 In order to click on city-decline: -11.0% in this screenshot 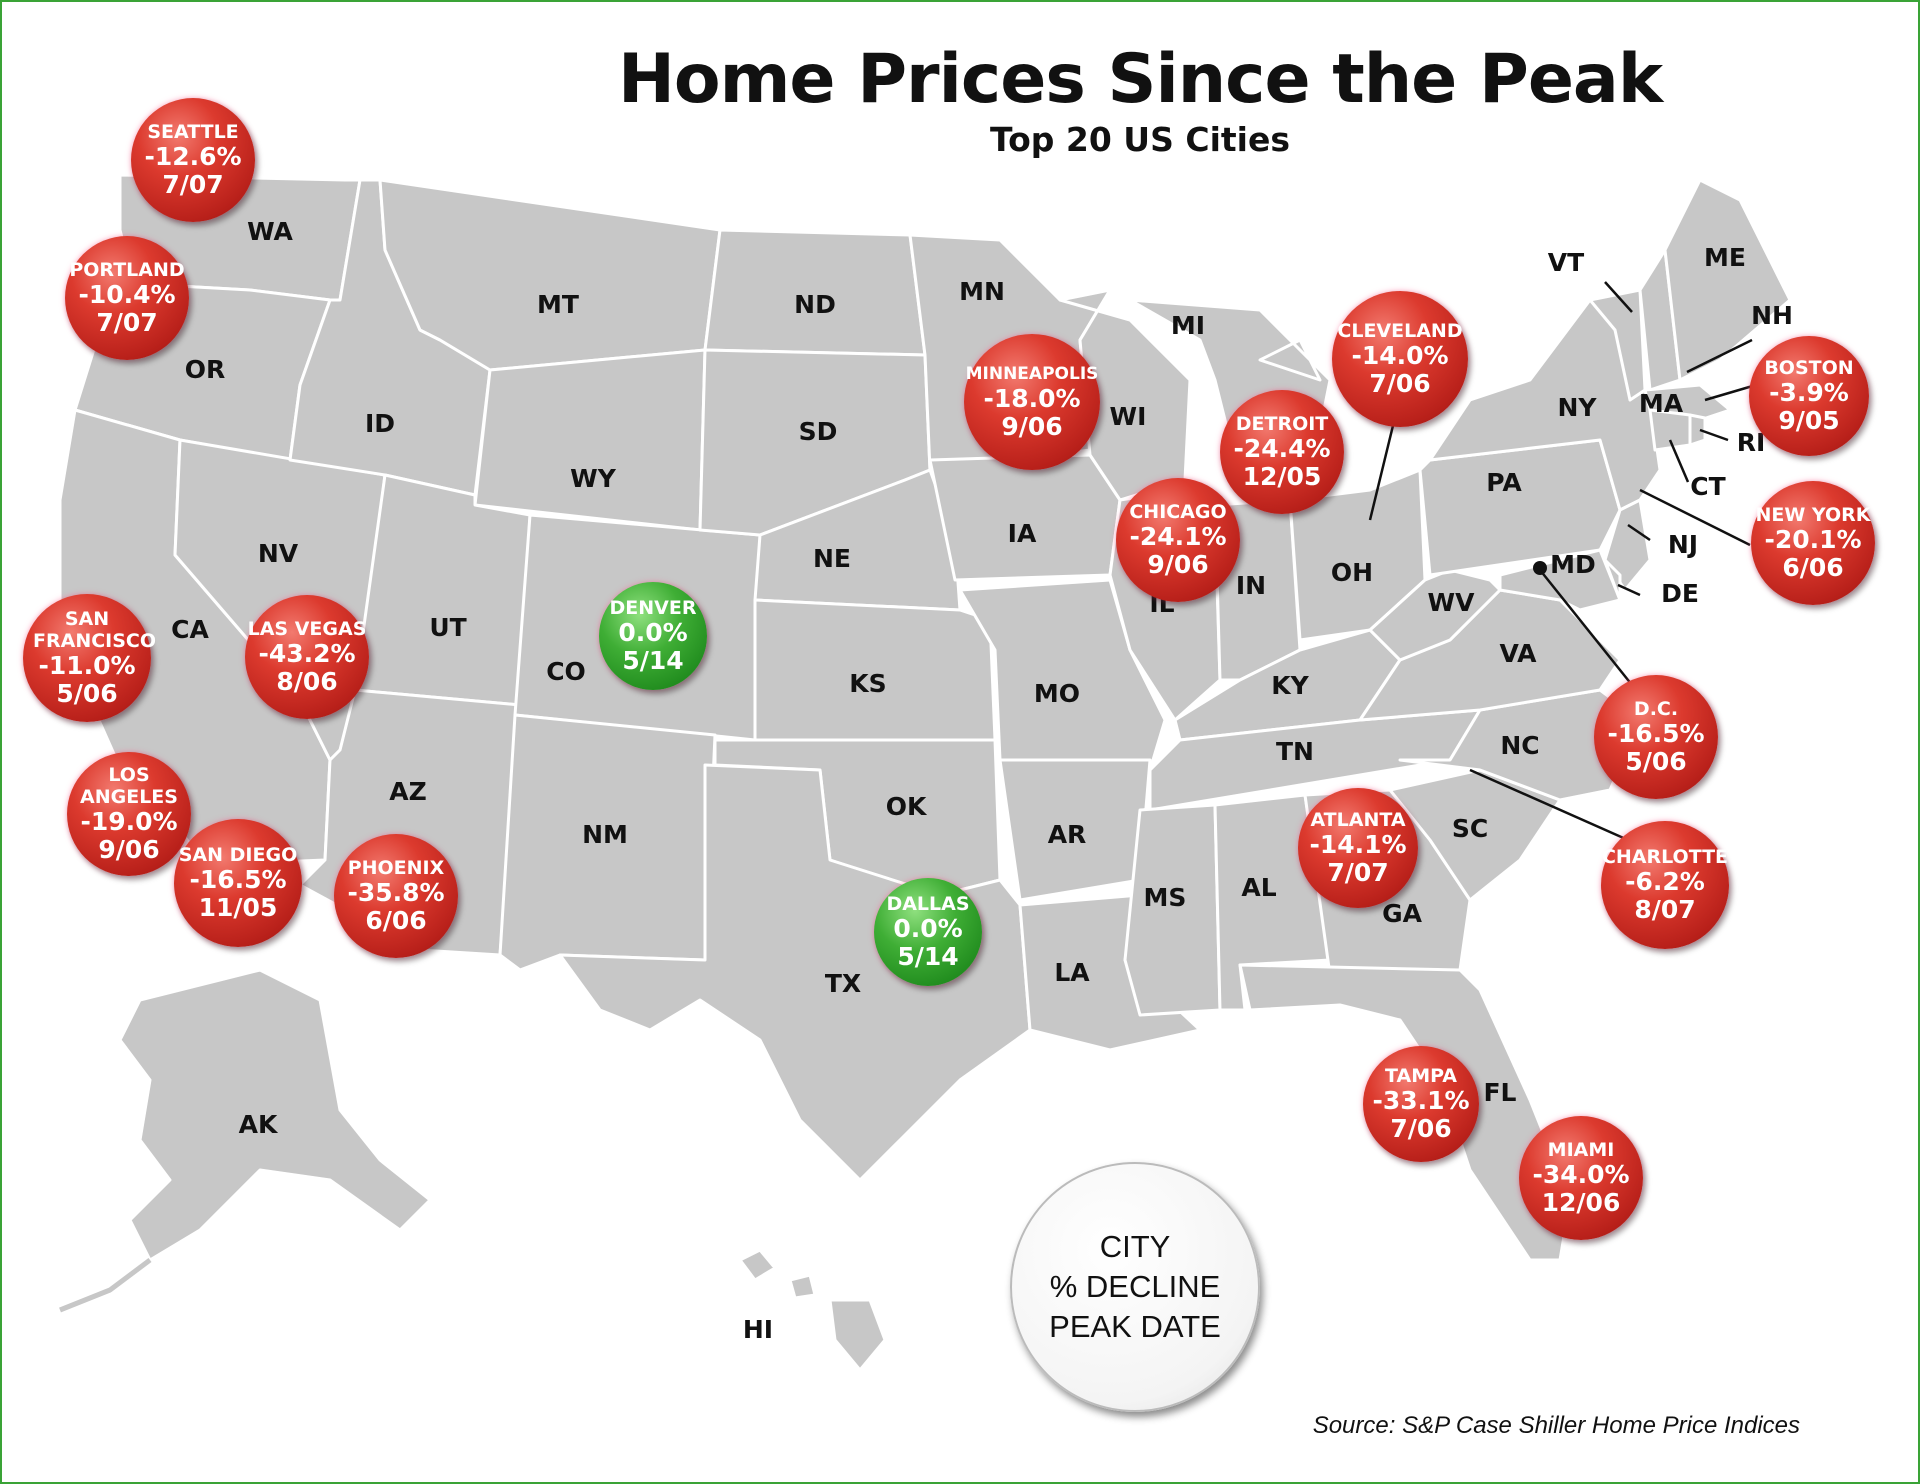, I will do `click(87, 665)`.